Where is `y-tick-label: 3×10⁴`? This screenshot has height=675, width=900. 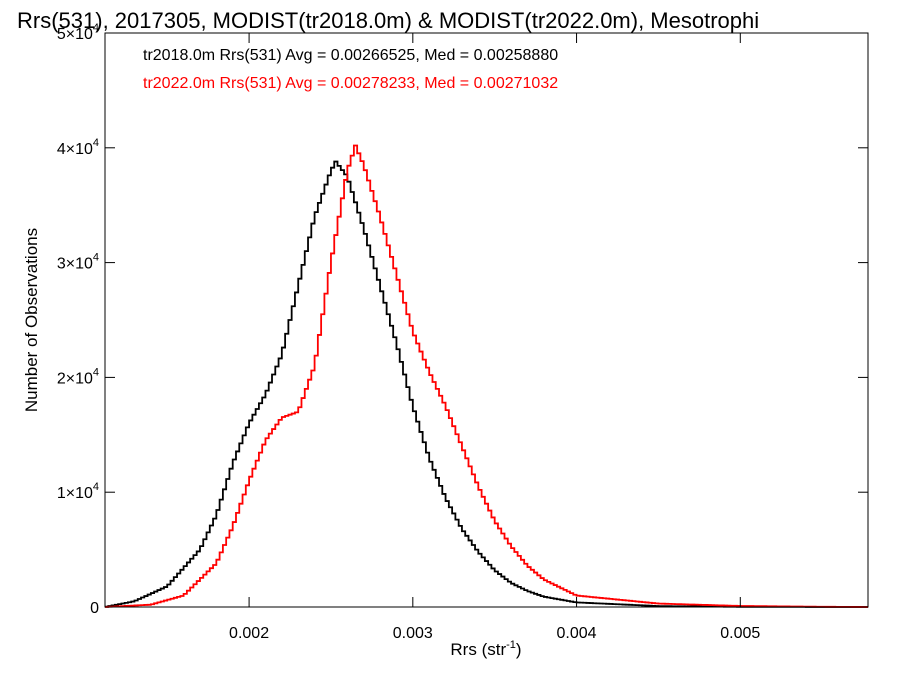 y-tick-label: 3×10⁴ is located at coordinates (78, 262).